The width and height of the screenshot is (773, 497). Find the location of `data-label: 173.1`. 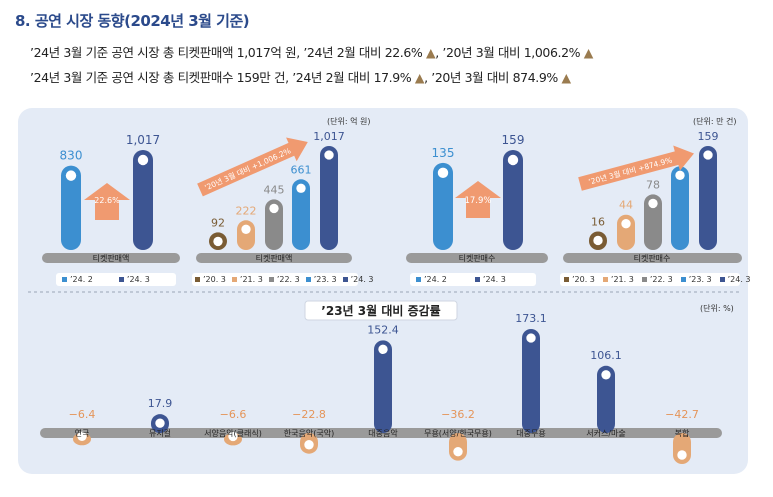

data-label: 173.1 is located at coordinates (531, 318).